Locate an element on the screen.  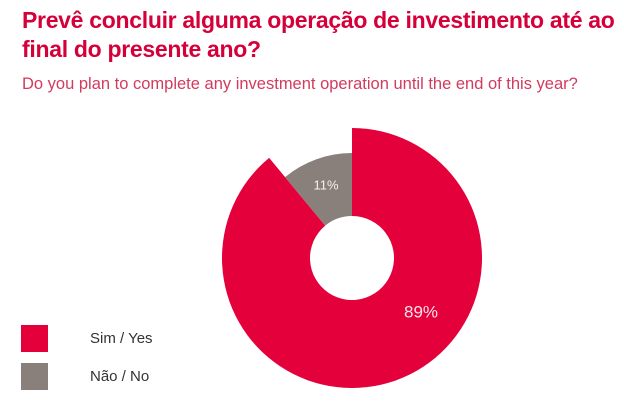
data-label-yes: 89% is located at coordinates (421, 311).